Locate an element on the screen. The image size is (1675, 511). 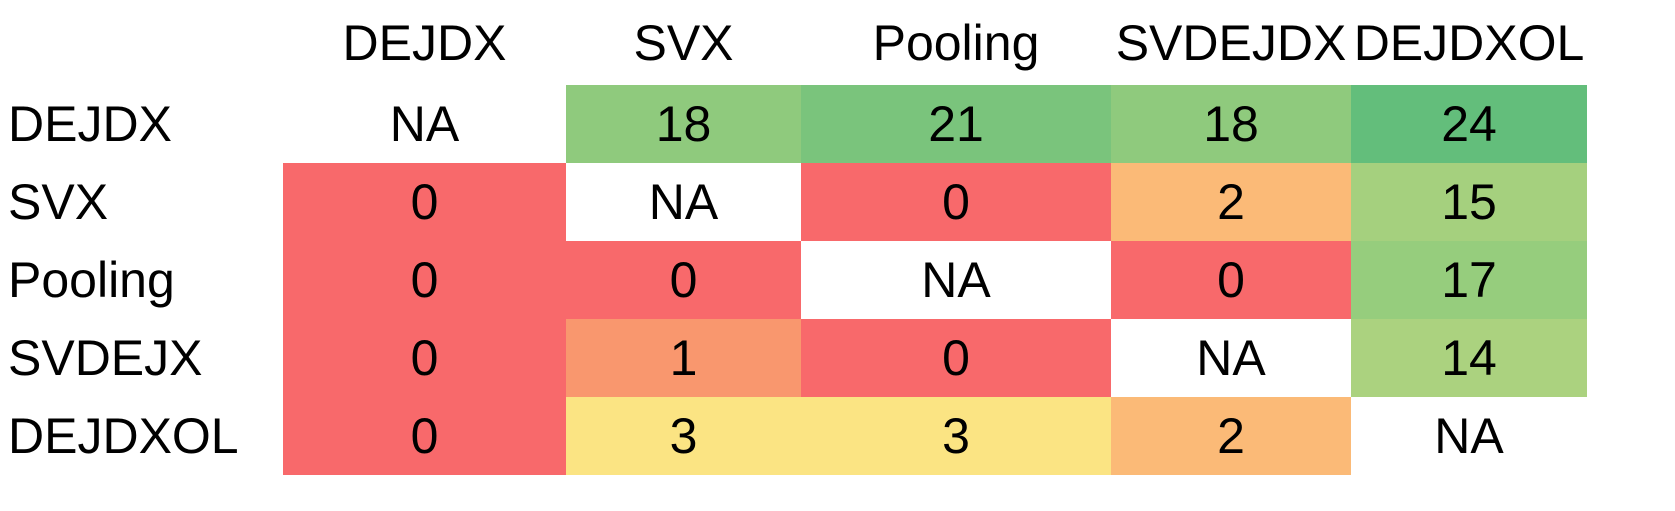
table-row: DEJDXOL 0 3 3 2 NA is located at coordinates (793, 436).